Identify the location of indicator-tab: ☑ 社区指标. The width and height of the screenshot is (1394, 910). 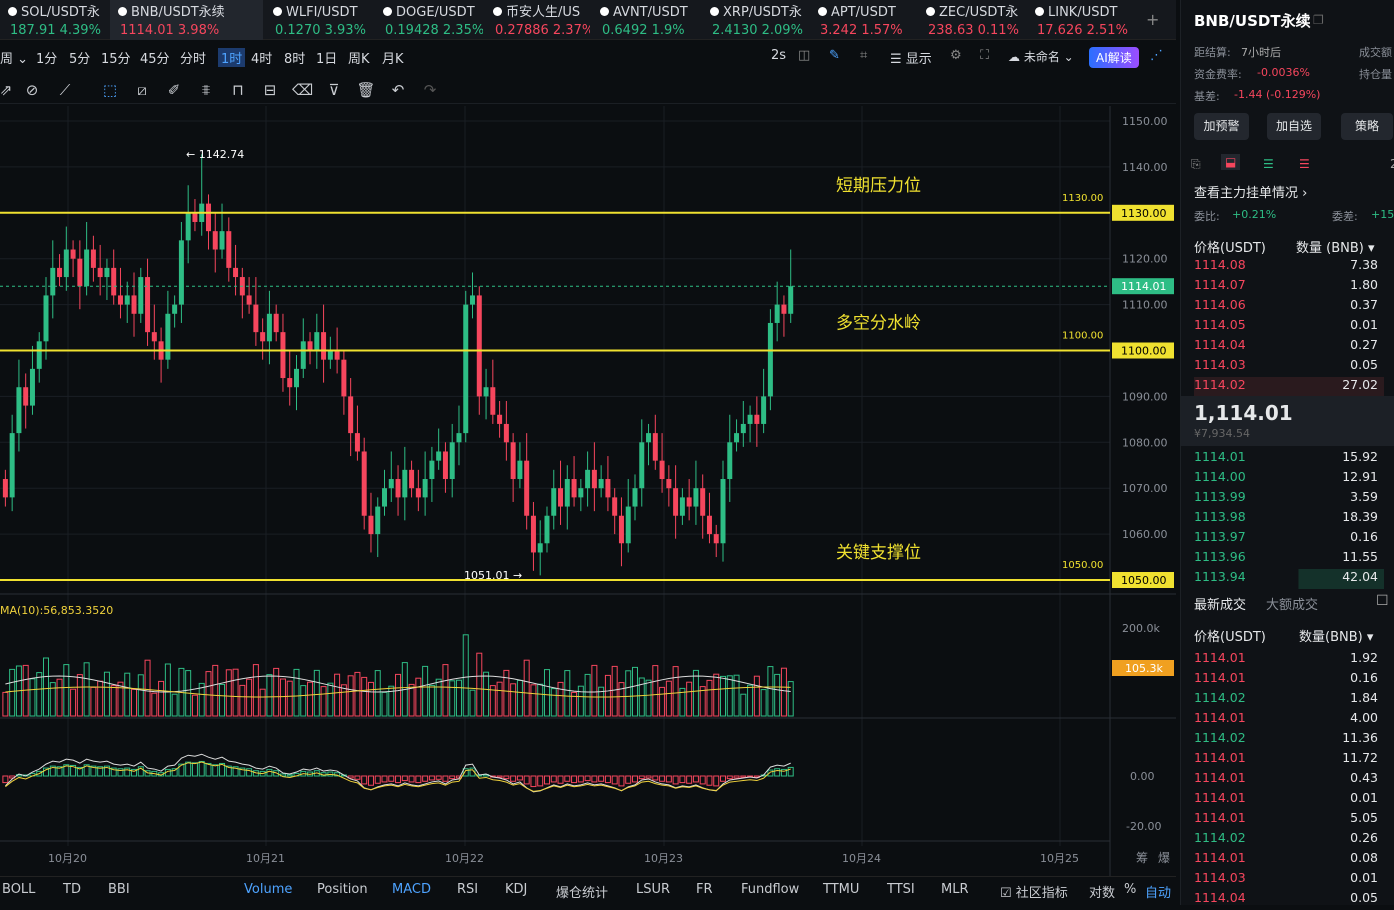
(1034, 893).